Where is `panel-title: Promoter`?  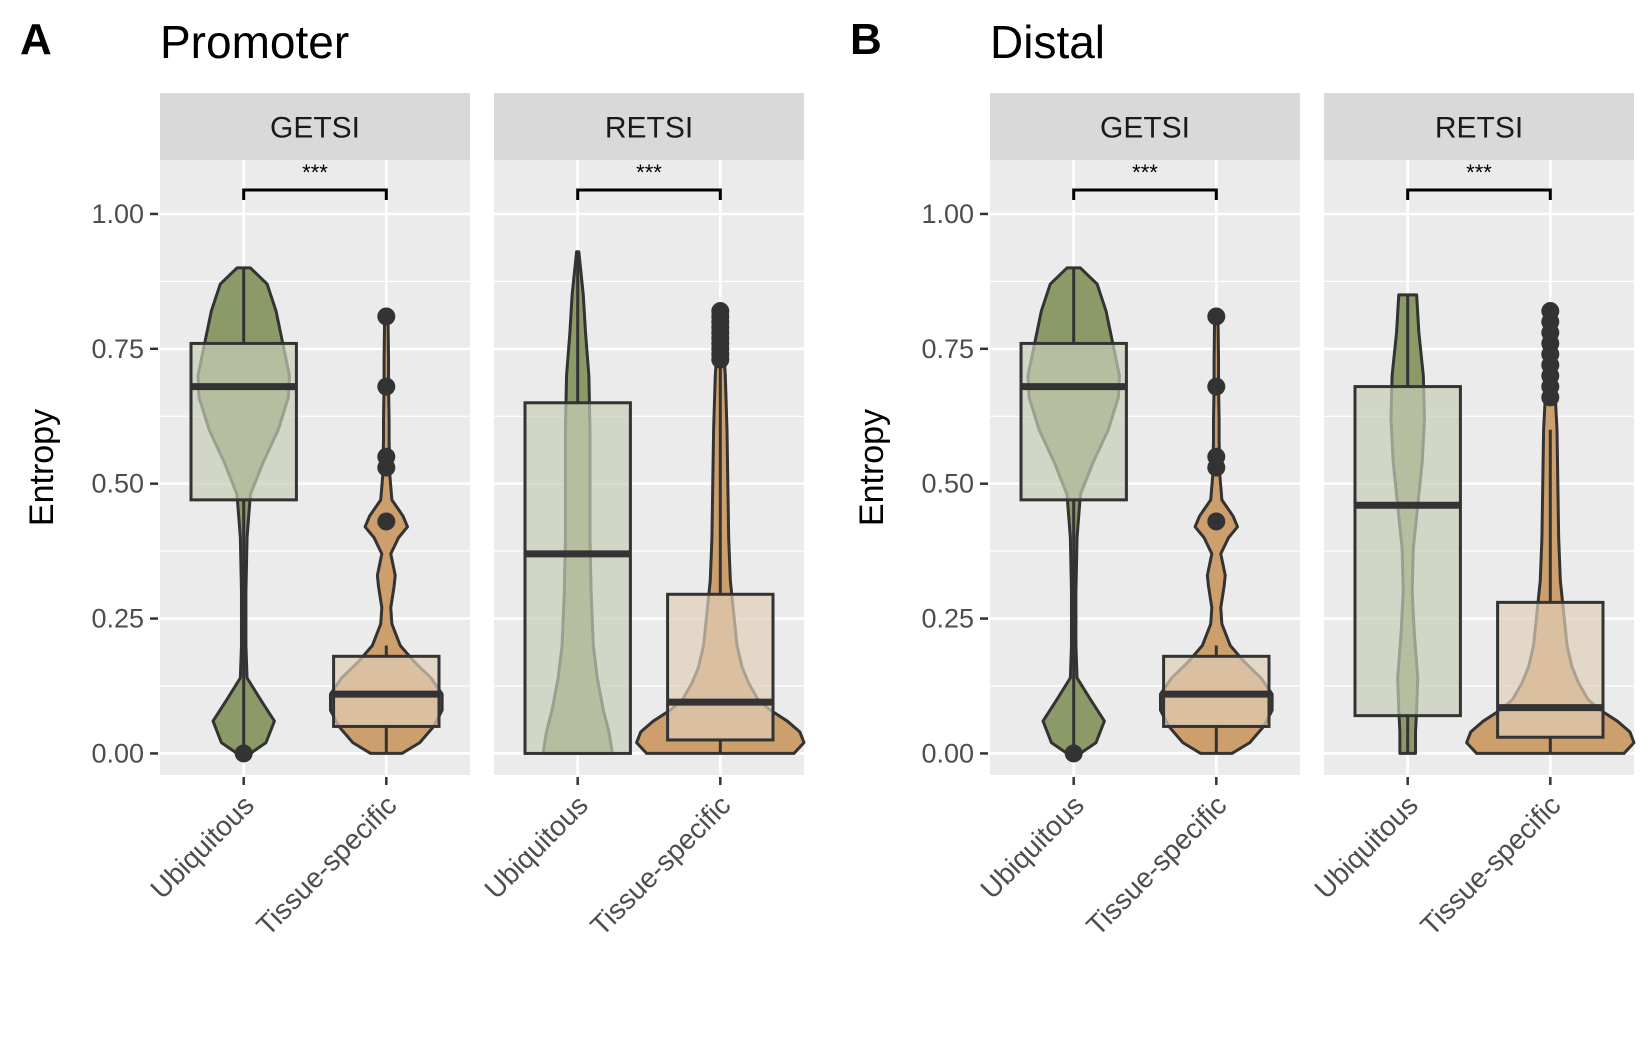 panel-title: Promoter is located at coordinates (254, 42).